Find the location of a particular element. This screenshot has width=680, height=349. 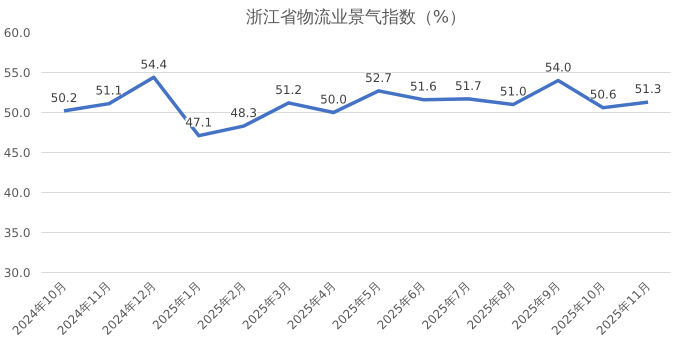

y-tick-label: 35.0 is located at coordinates (17, 233).